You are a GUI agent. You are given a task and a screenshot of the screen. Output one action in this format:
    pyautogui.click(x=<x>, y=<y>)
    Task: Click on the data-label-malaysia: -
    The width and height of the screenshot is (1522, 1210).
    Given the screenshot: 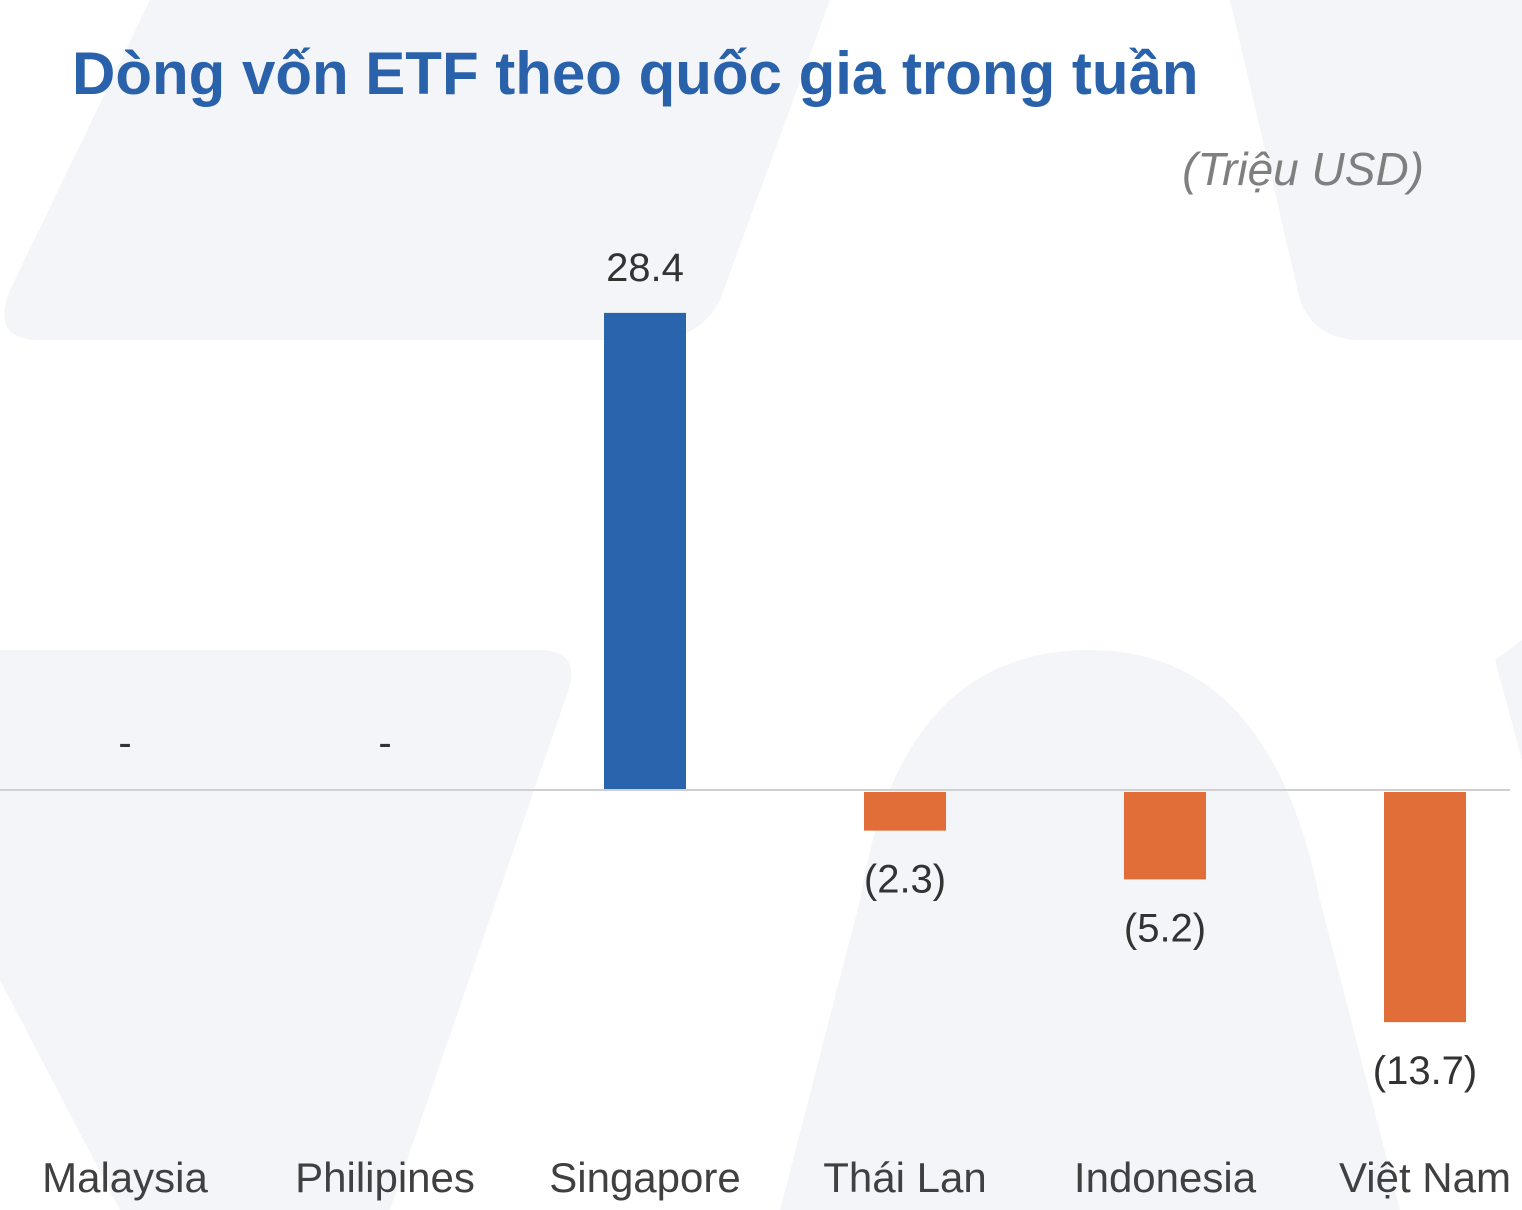 What is the action you would take?
    pyautogui.click(x=124, y=743)
    